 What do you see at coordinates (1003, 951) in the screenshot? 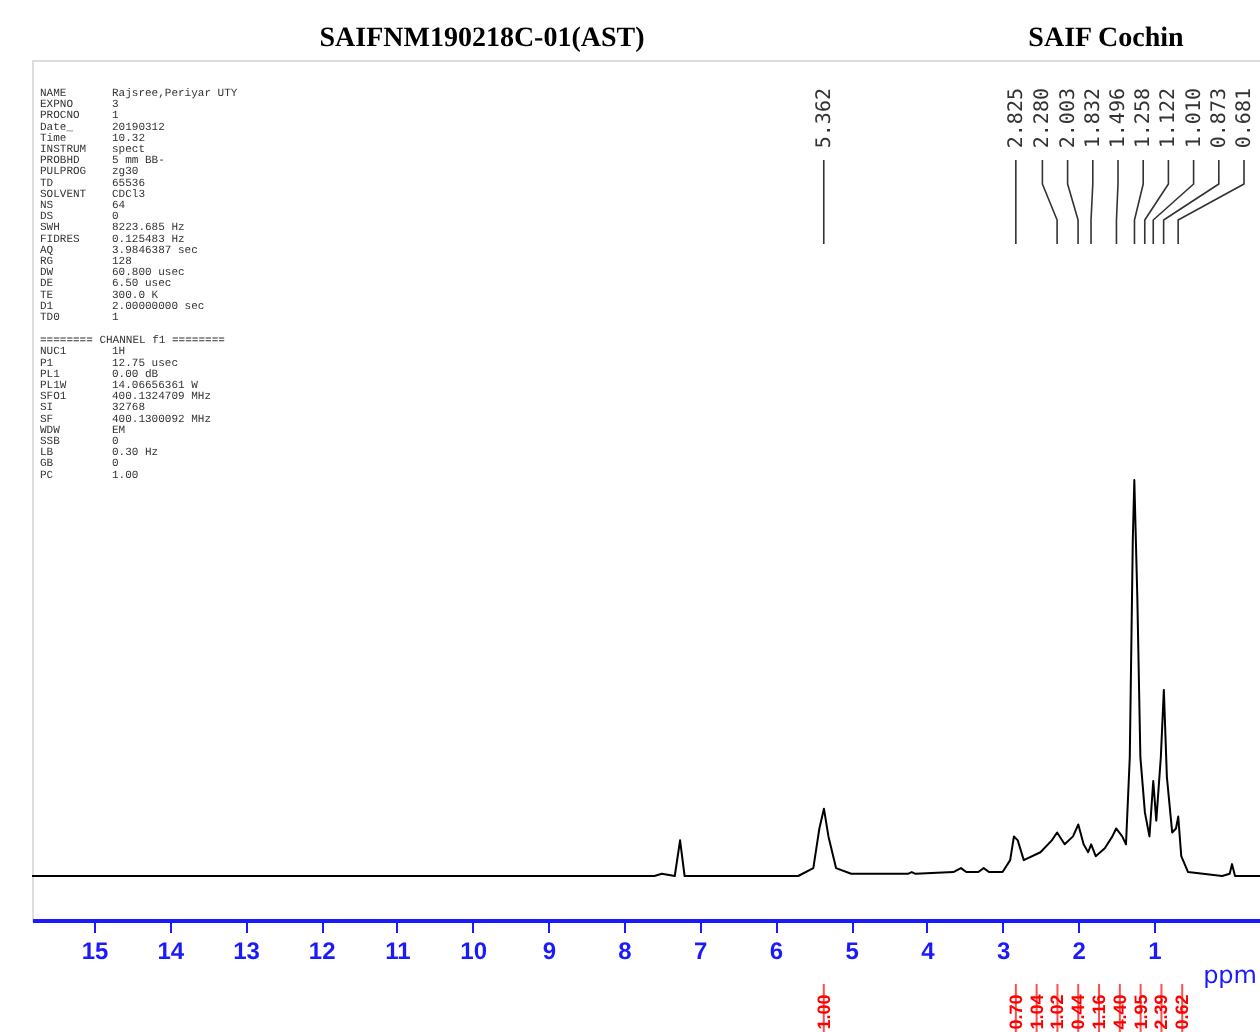
I see `x-tick-label: 3` at bounding box center [1003, 951].